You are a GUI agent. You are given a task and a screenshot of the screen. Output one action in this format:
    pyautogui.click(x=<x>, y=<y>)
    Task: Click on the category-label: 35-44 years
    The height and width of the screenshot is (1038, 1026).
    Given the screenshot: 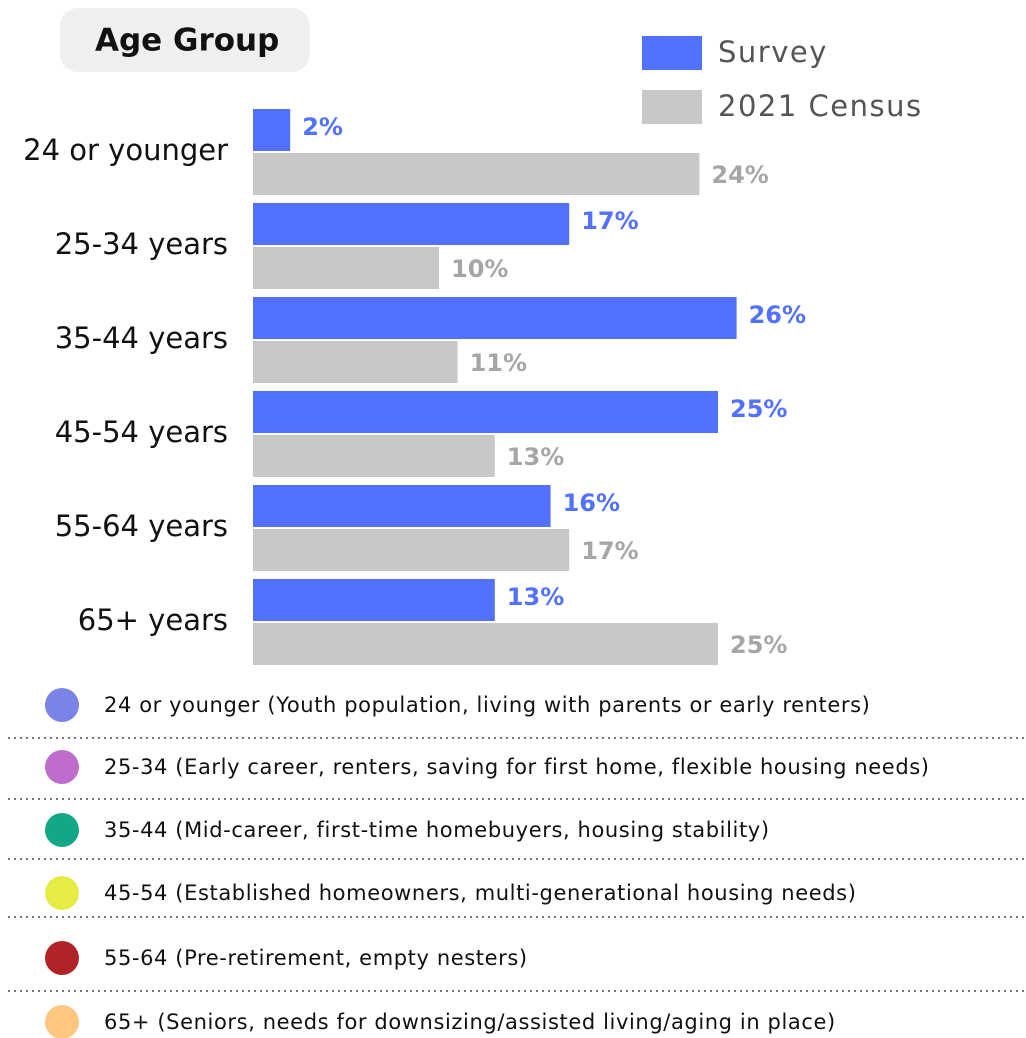 What is the action you would take?
    pyautogui.click(x=141, y=338)
    